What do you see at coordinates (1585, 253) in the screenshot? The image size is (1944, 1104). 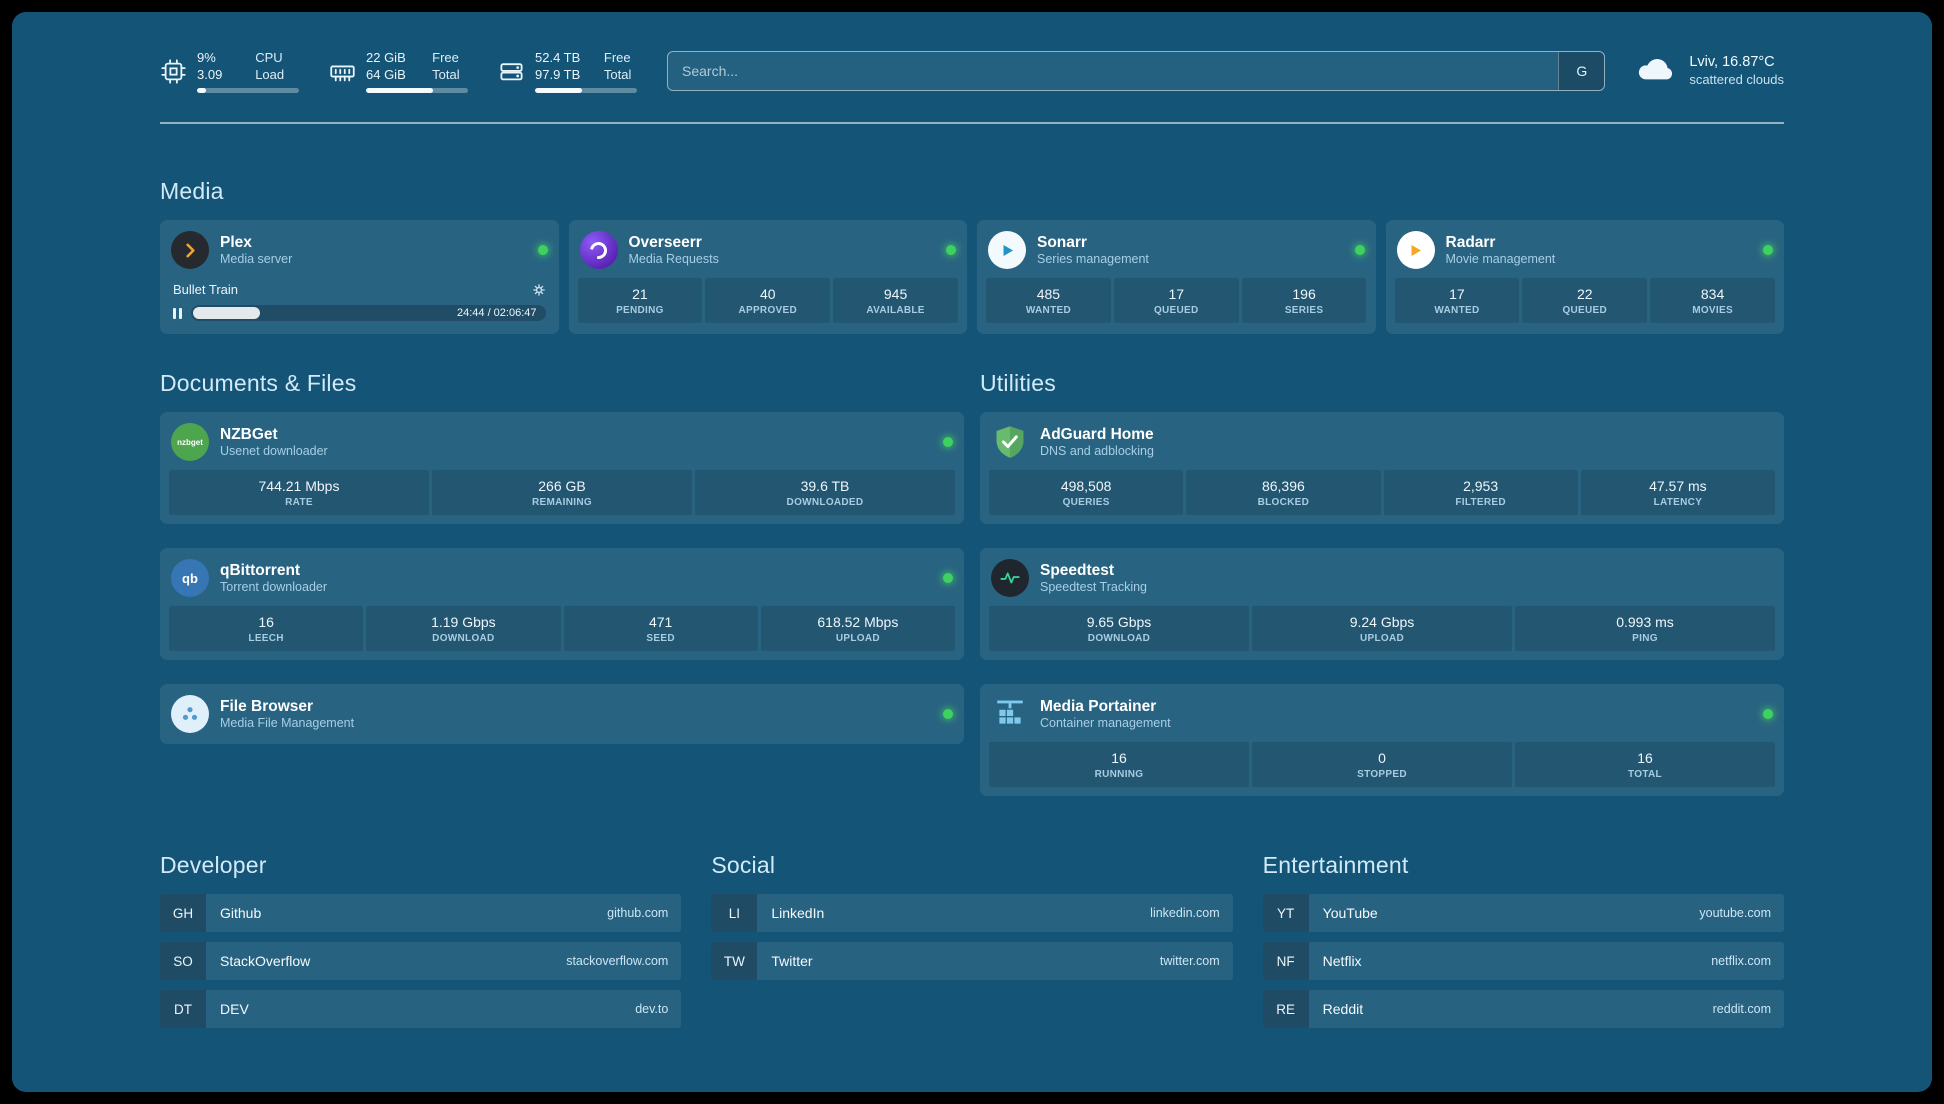 I see `service-link-radarr: Radarr Movie management` at bounding box center [1585, 253].